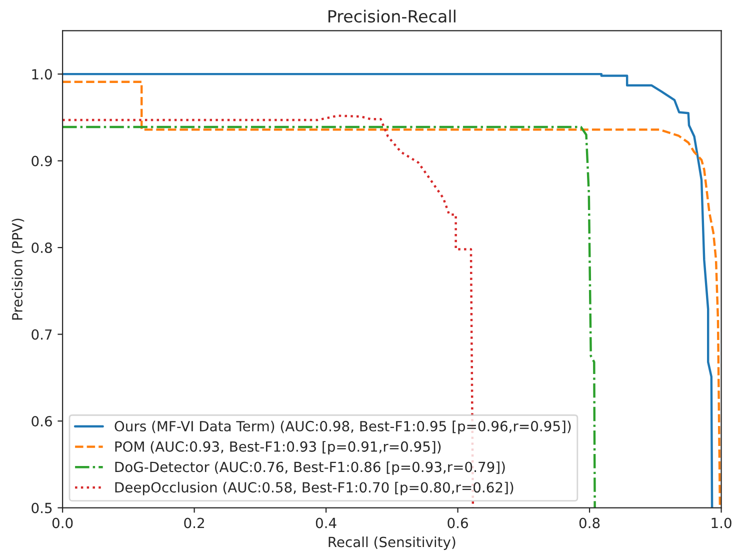  I want to click on x-tick-label: 0.0, so click(62, 523).